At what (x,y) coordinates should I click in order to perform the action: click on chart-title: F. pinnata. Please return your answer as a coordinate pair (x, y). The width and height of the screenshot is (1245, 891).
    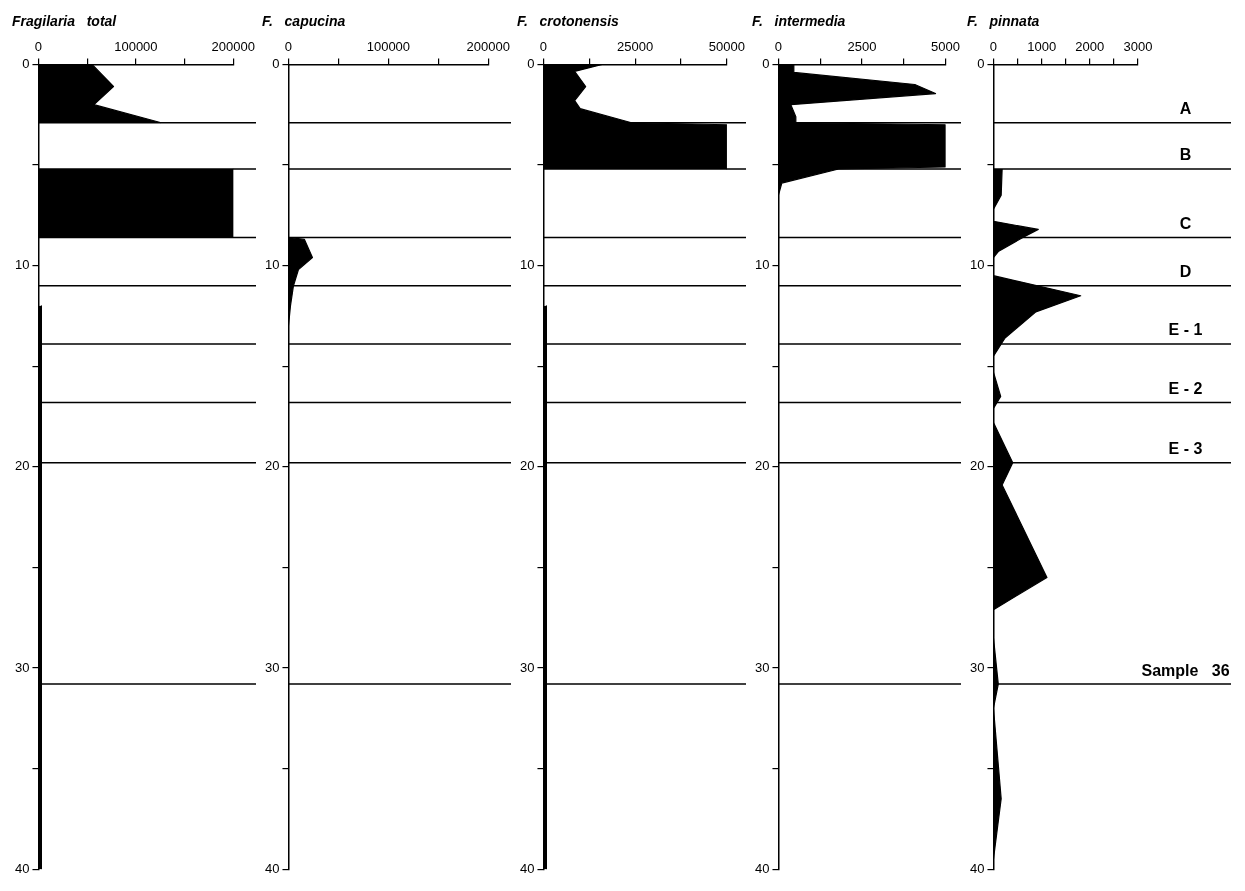
    Looking at the image, I should click on (1003, 21).